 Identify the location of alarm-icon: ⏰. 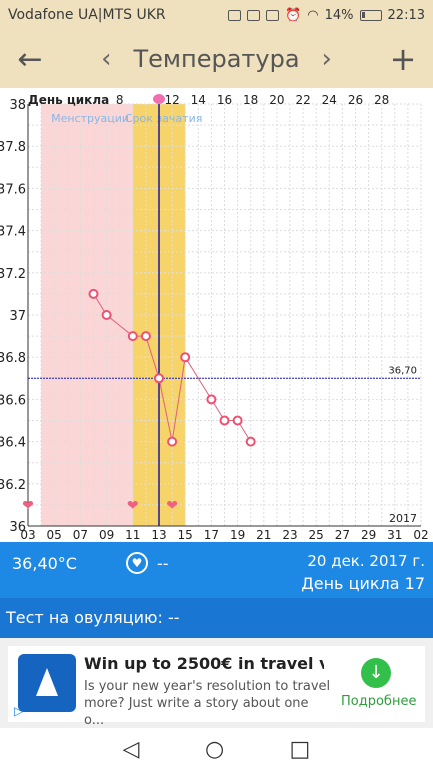
(293, 15).